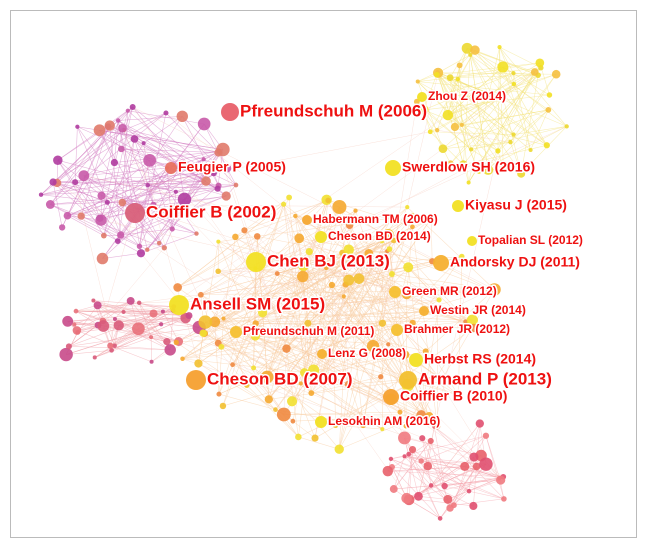 This screenshot has height=548, width=647. Describe the element at coordinates (478, 310) in the screenshot. I see `node-label: Westin JR (2014)` at that location.